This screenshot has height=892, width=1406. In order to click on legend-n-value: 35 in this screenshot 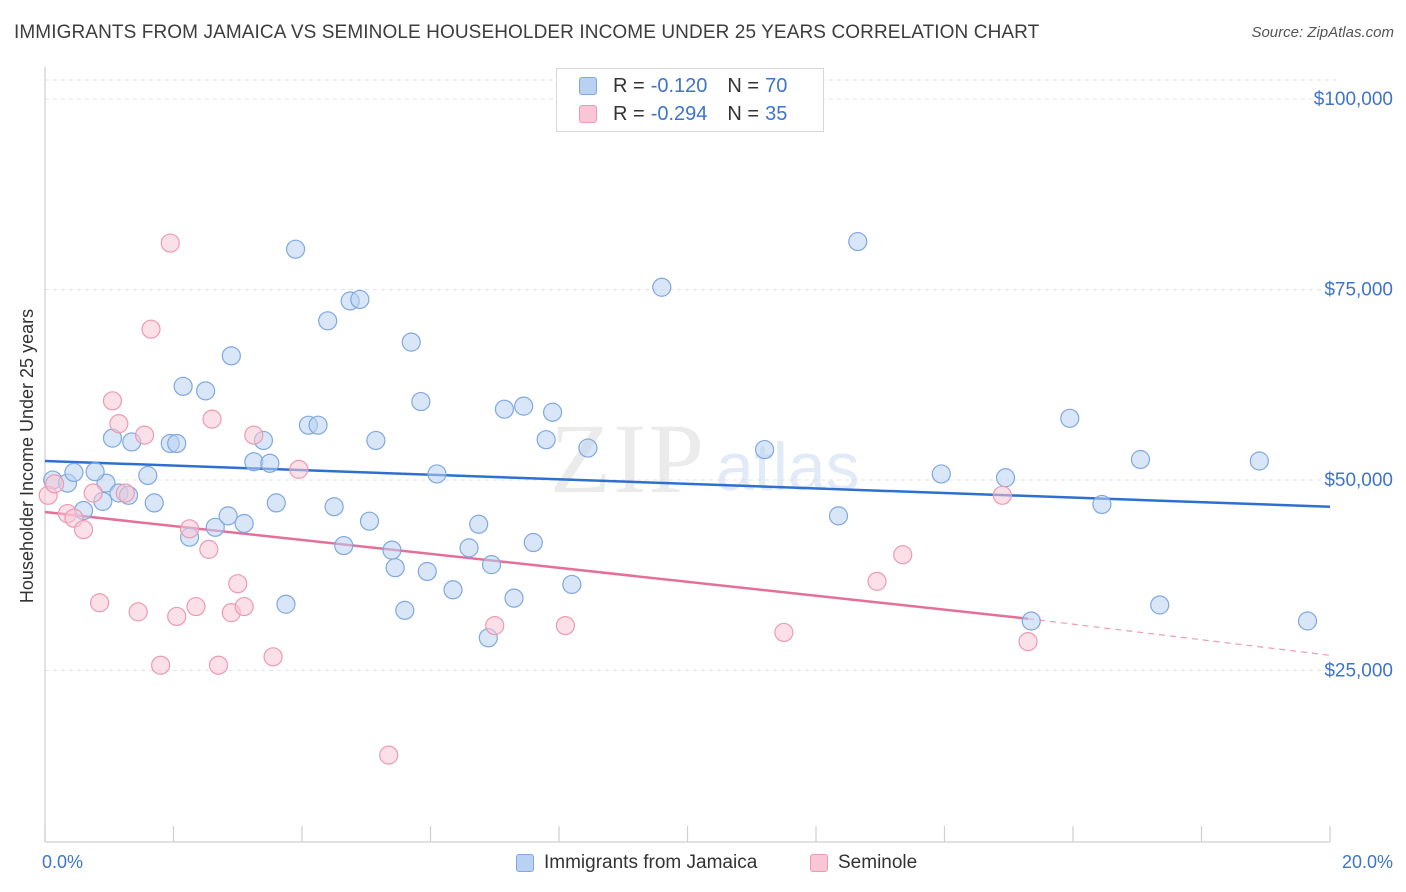, I will do `click(776, 113)`.